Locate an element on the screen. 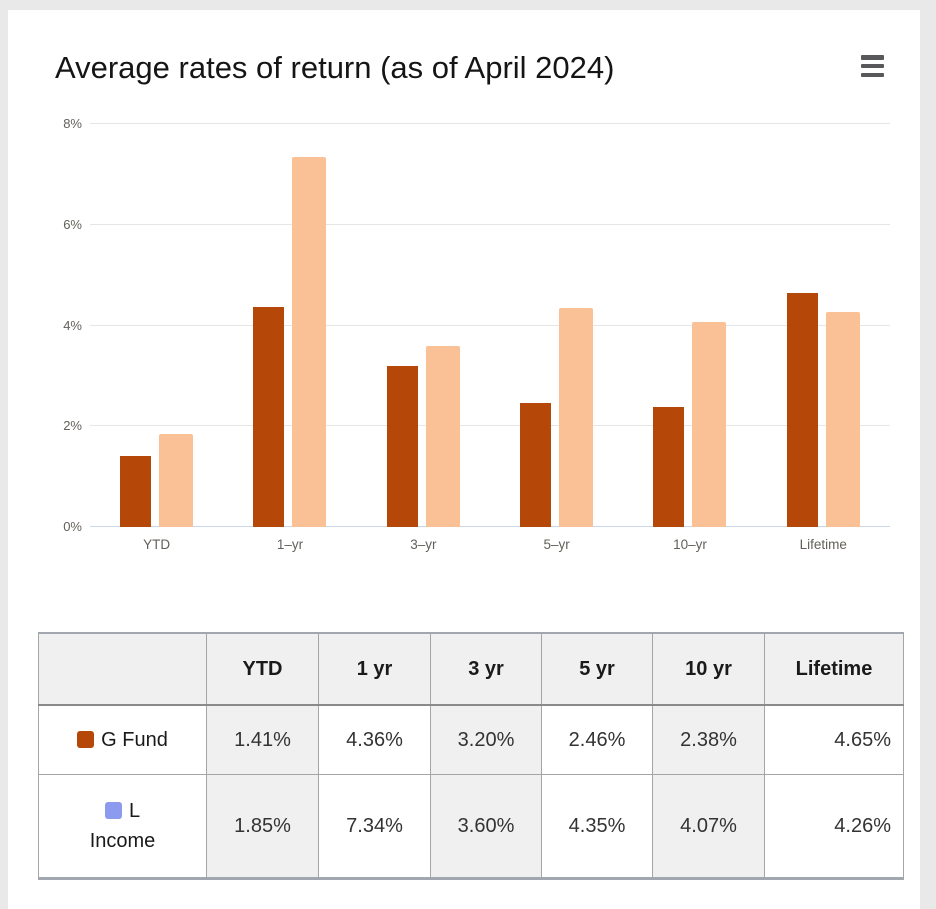 This screenshot has width=936, height=909. value-cell: 3.20% is located at coordinates (486, 739).